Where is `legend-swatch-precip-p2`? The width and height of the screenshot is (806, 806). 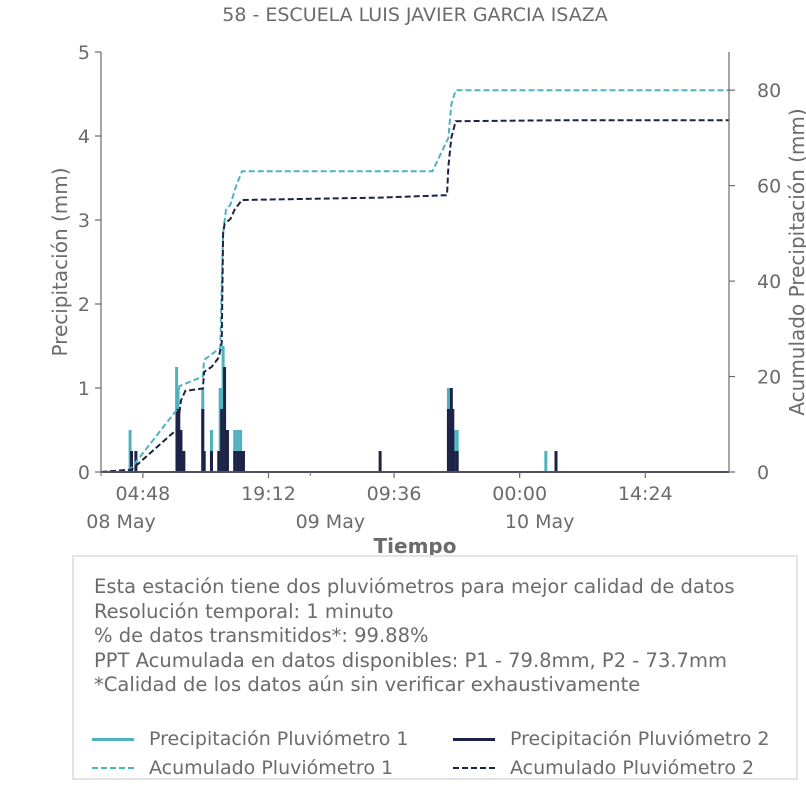
legend-swatch-precip-p2 is located at coordinates (474, 739).